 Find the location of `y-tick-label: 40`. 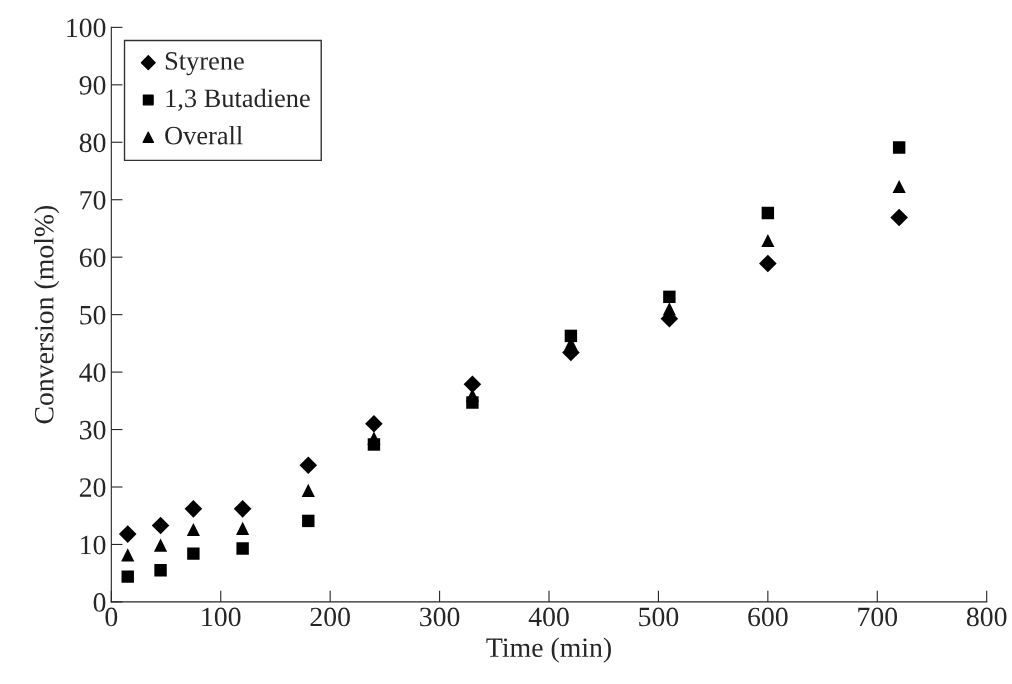

y-tick-label: 40 is located at coordinates (92, 373).